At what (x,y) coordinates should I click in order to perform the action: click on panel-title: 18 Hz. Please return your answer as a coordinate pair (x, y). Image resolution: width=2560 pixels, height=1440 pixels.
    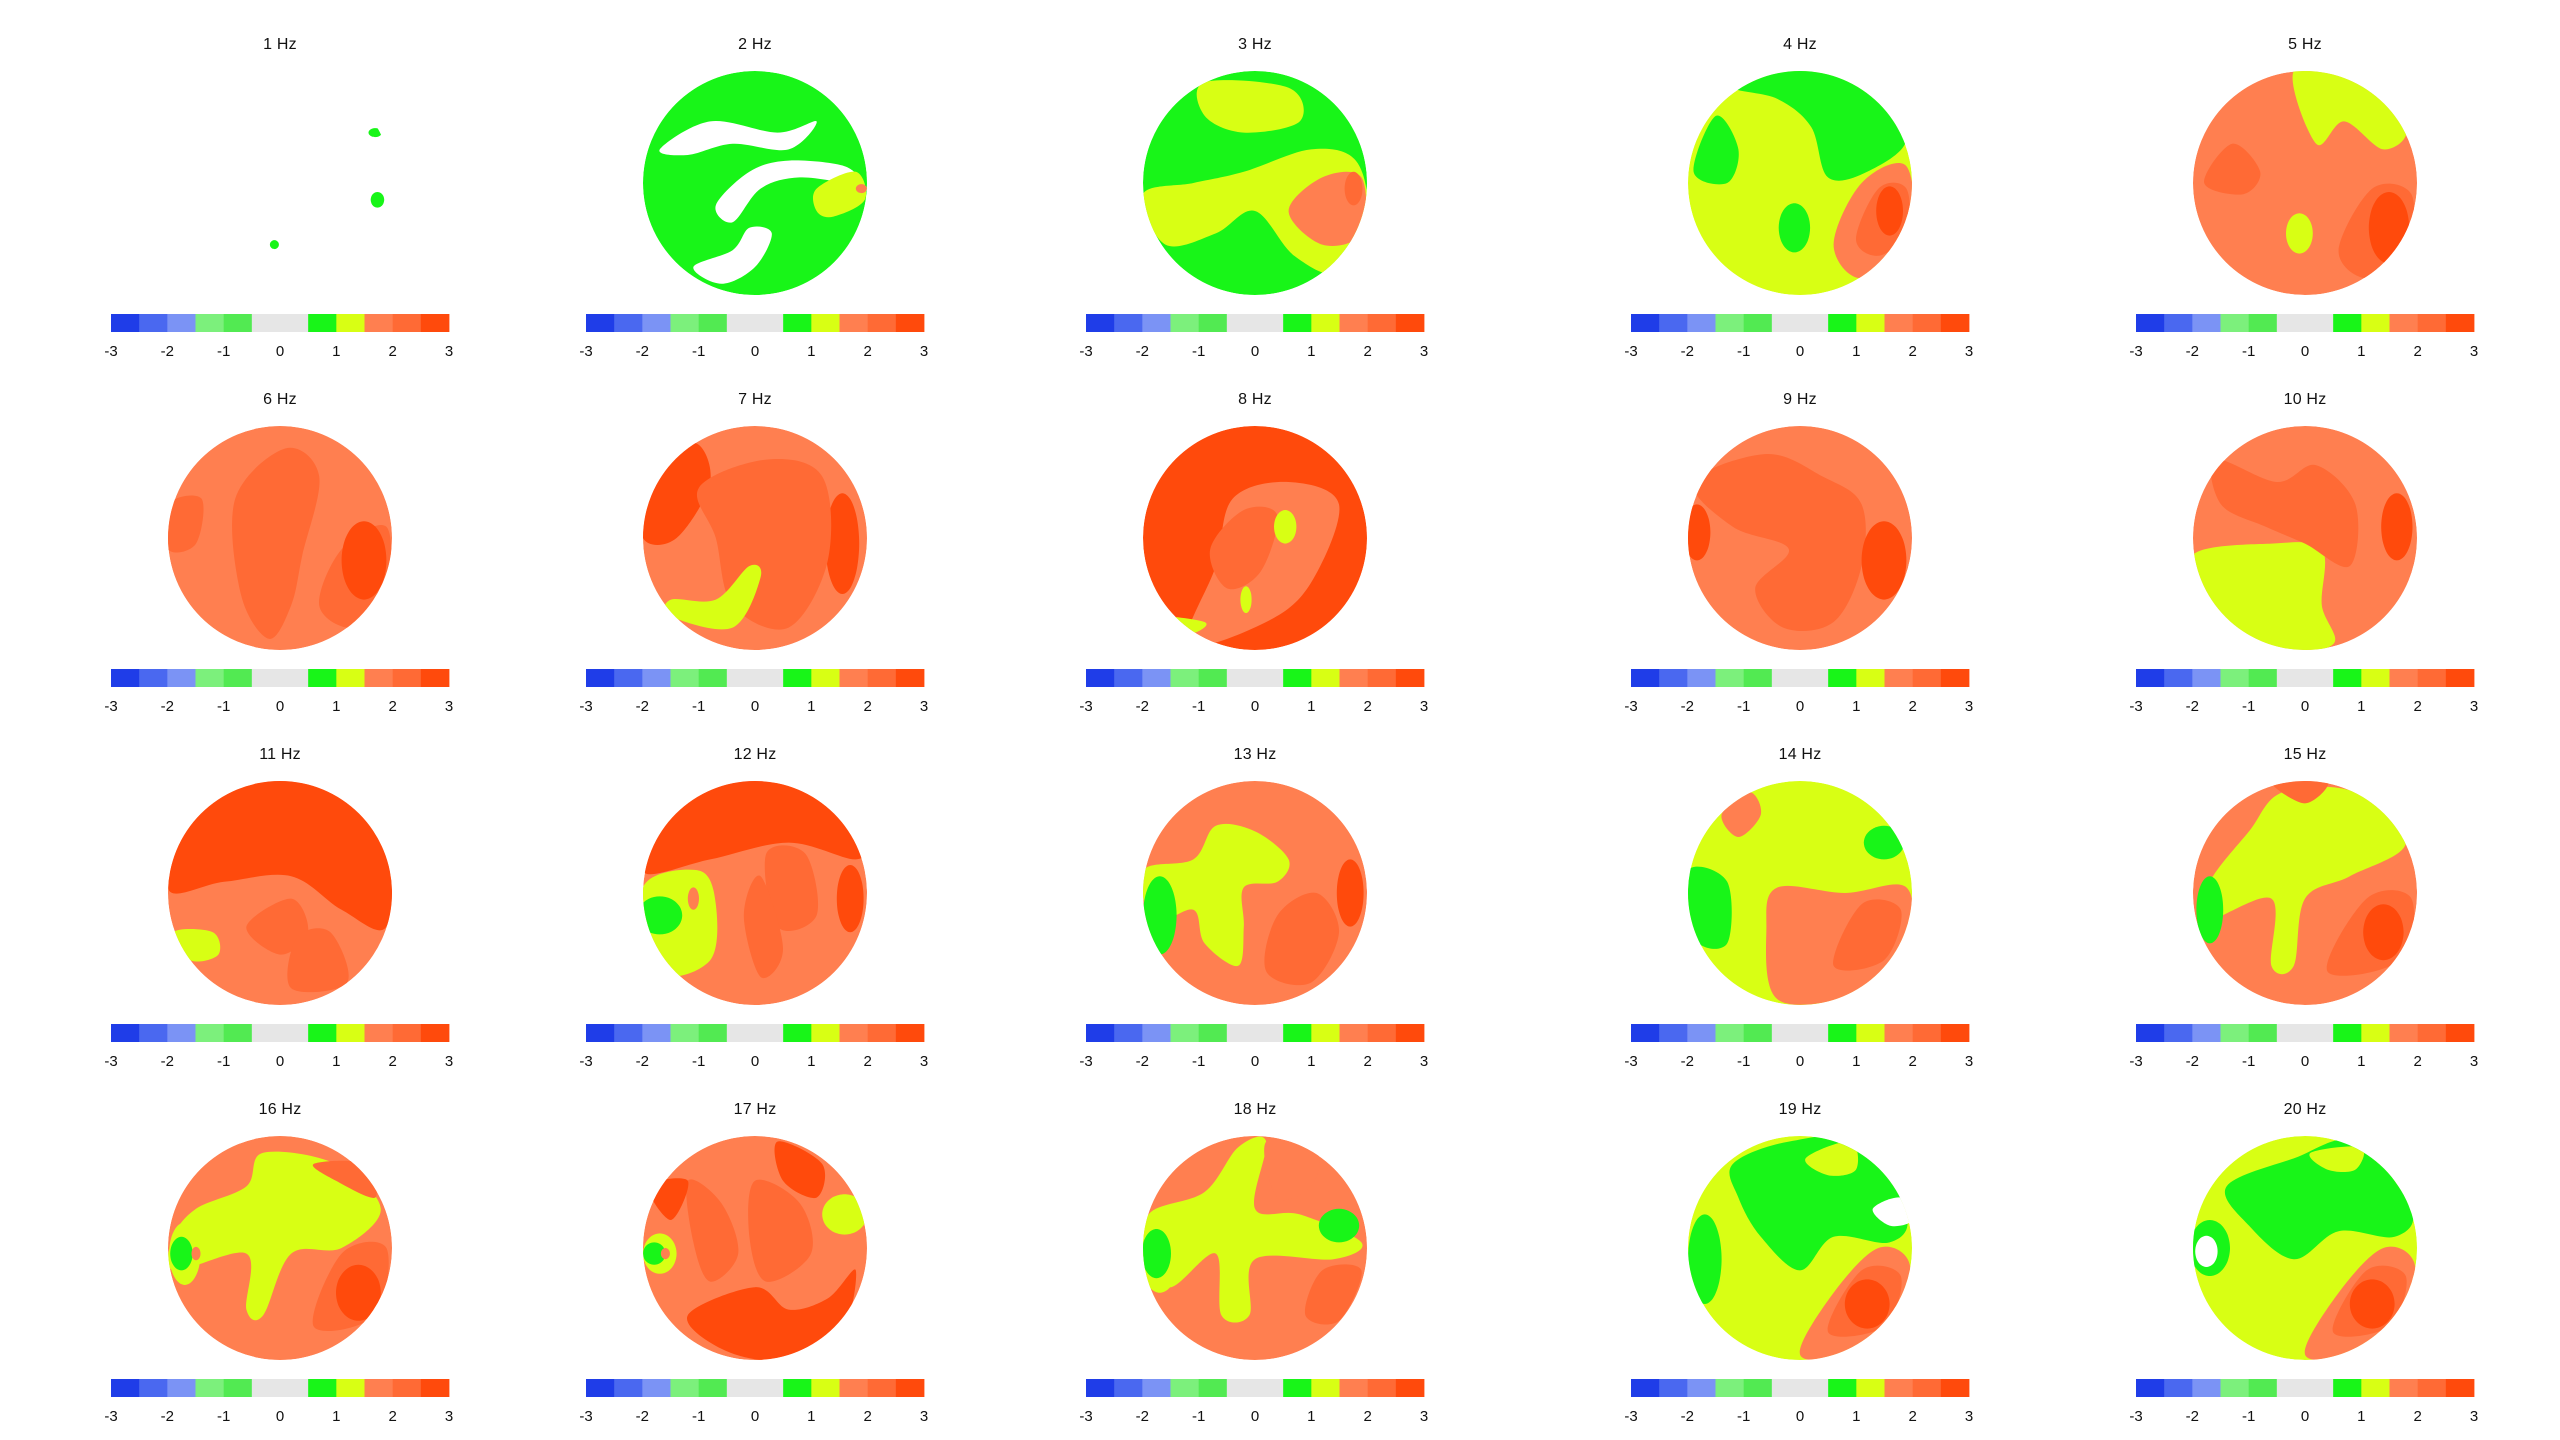
    Looking at the image, I should click on (1255, 1109).